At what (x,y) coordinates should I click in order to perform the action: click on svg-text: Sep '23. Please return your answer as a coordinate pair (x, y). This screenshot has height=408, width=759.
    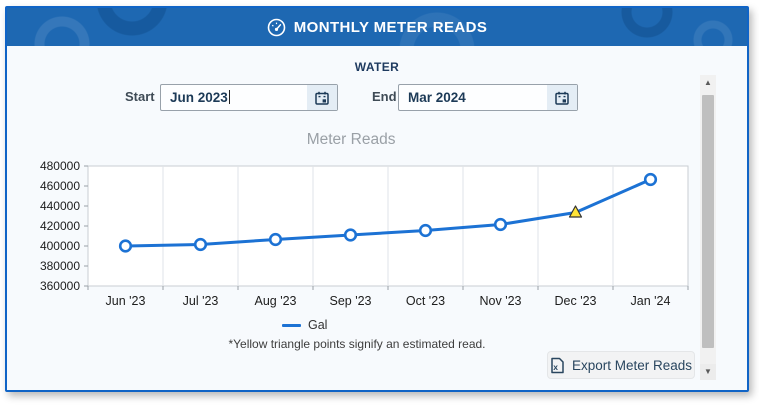
    Looking at the image, I should click on (350, 301).